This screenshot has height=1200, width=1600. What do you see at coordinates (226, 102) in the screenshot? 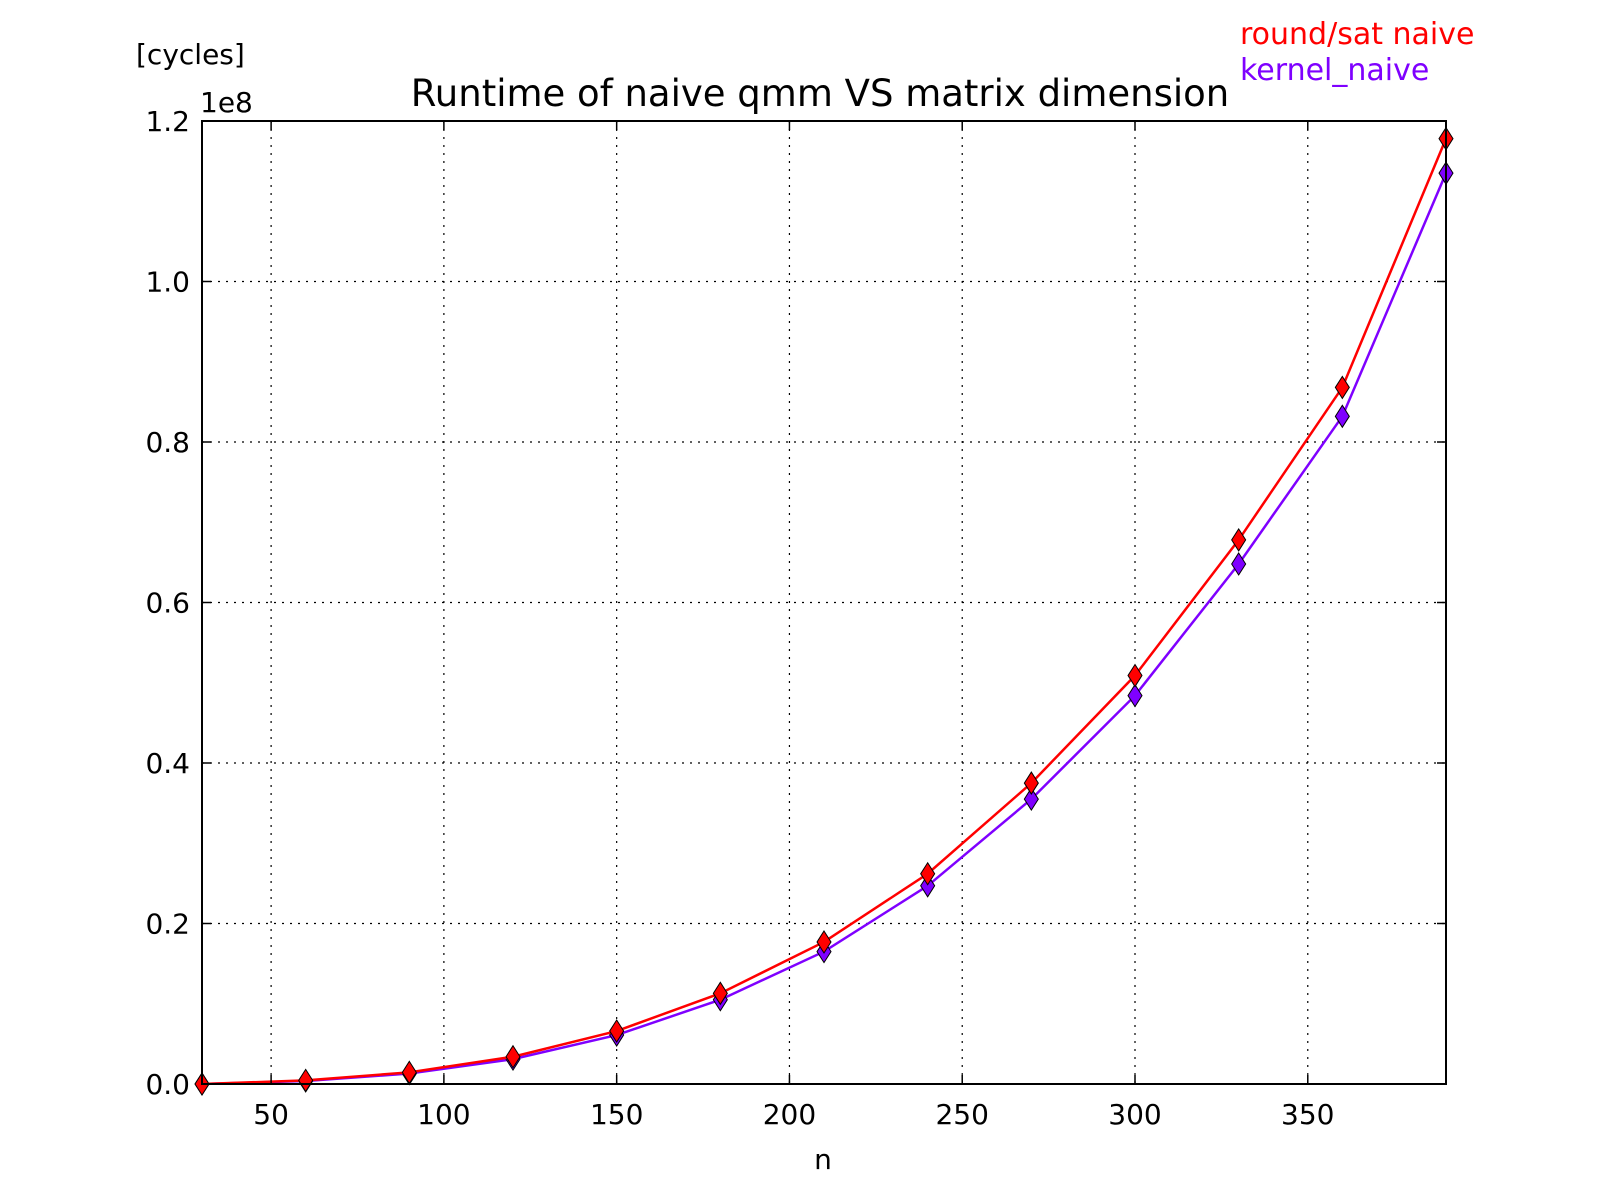
I see `y-multiplier-label: 1e8` at bounding box center [226, 102].